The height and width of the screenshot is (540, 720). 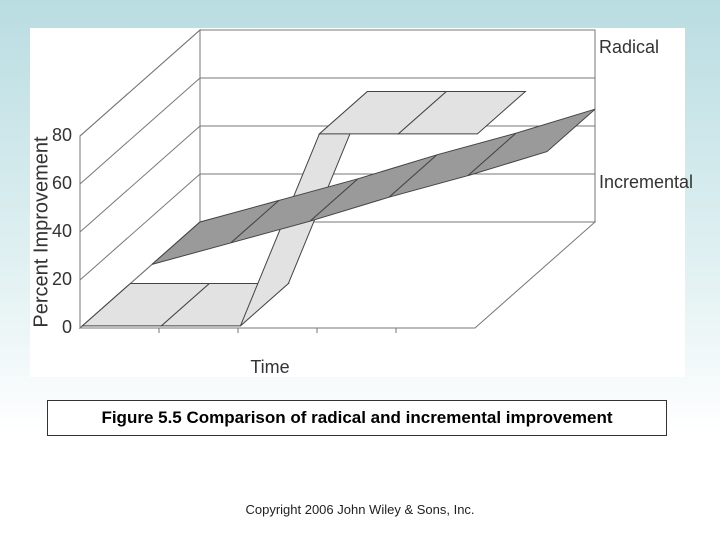 What do you see at coordinates (62, 135) in the screenshot?
I see `y-tick-label: 80` at bounding box center [62, 135].